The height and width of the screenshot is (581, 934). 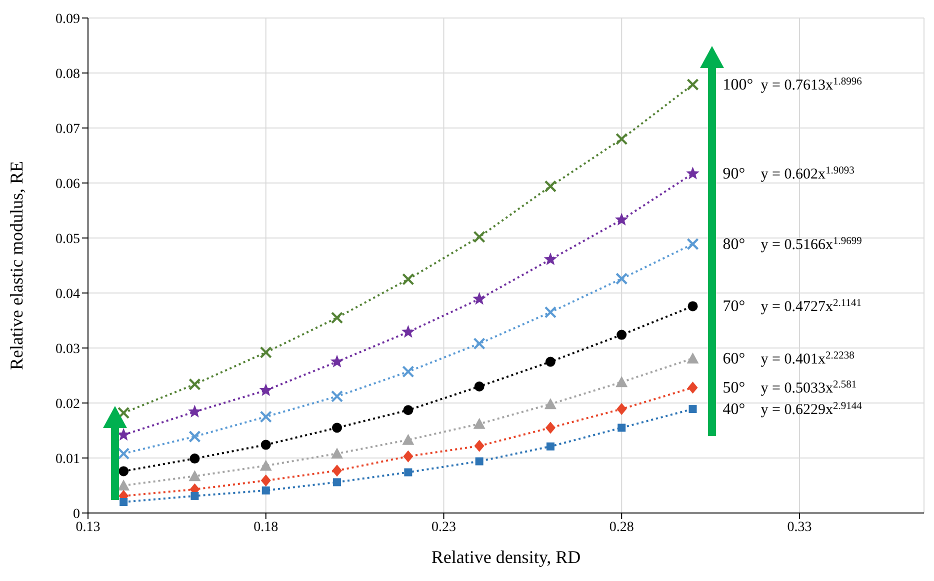 I want to click on series-label: 80°, so click(x=734, y=245).